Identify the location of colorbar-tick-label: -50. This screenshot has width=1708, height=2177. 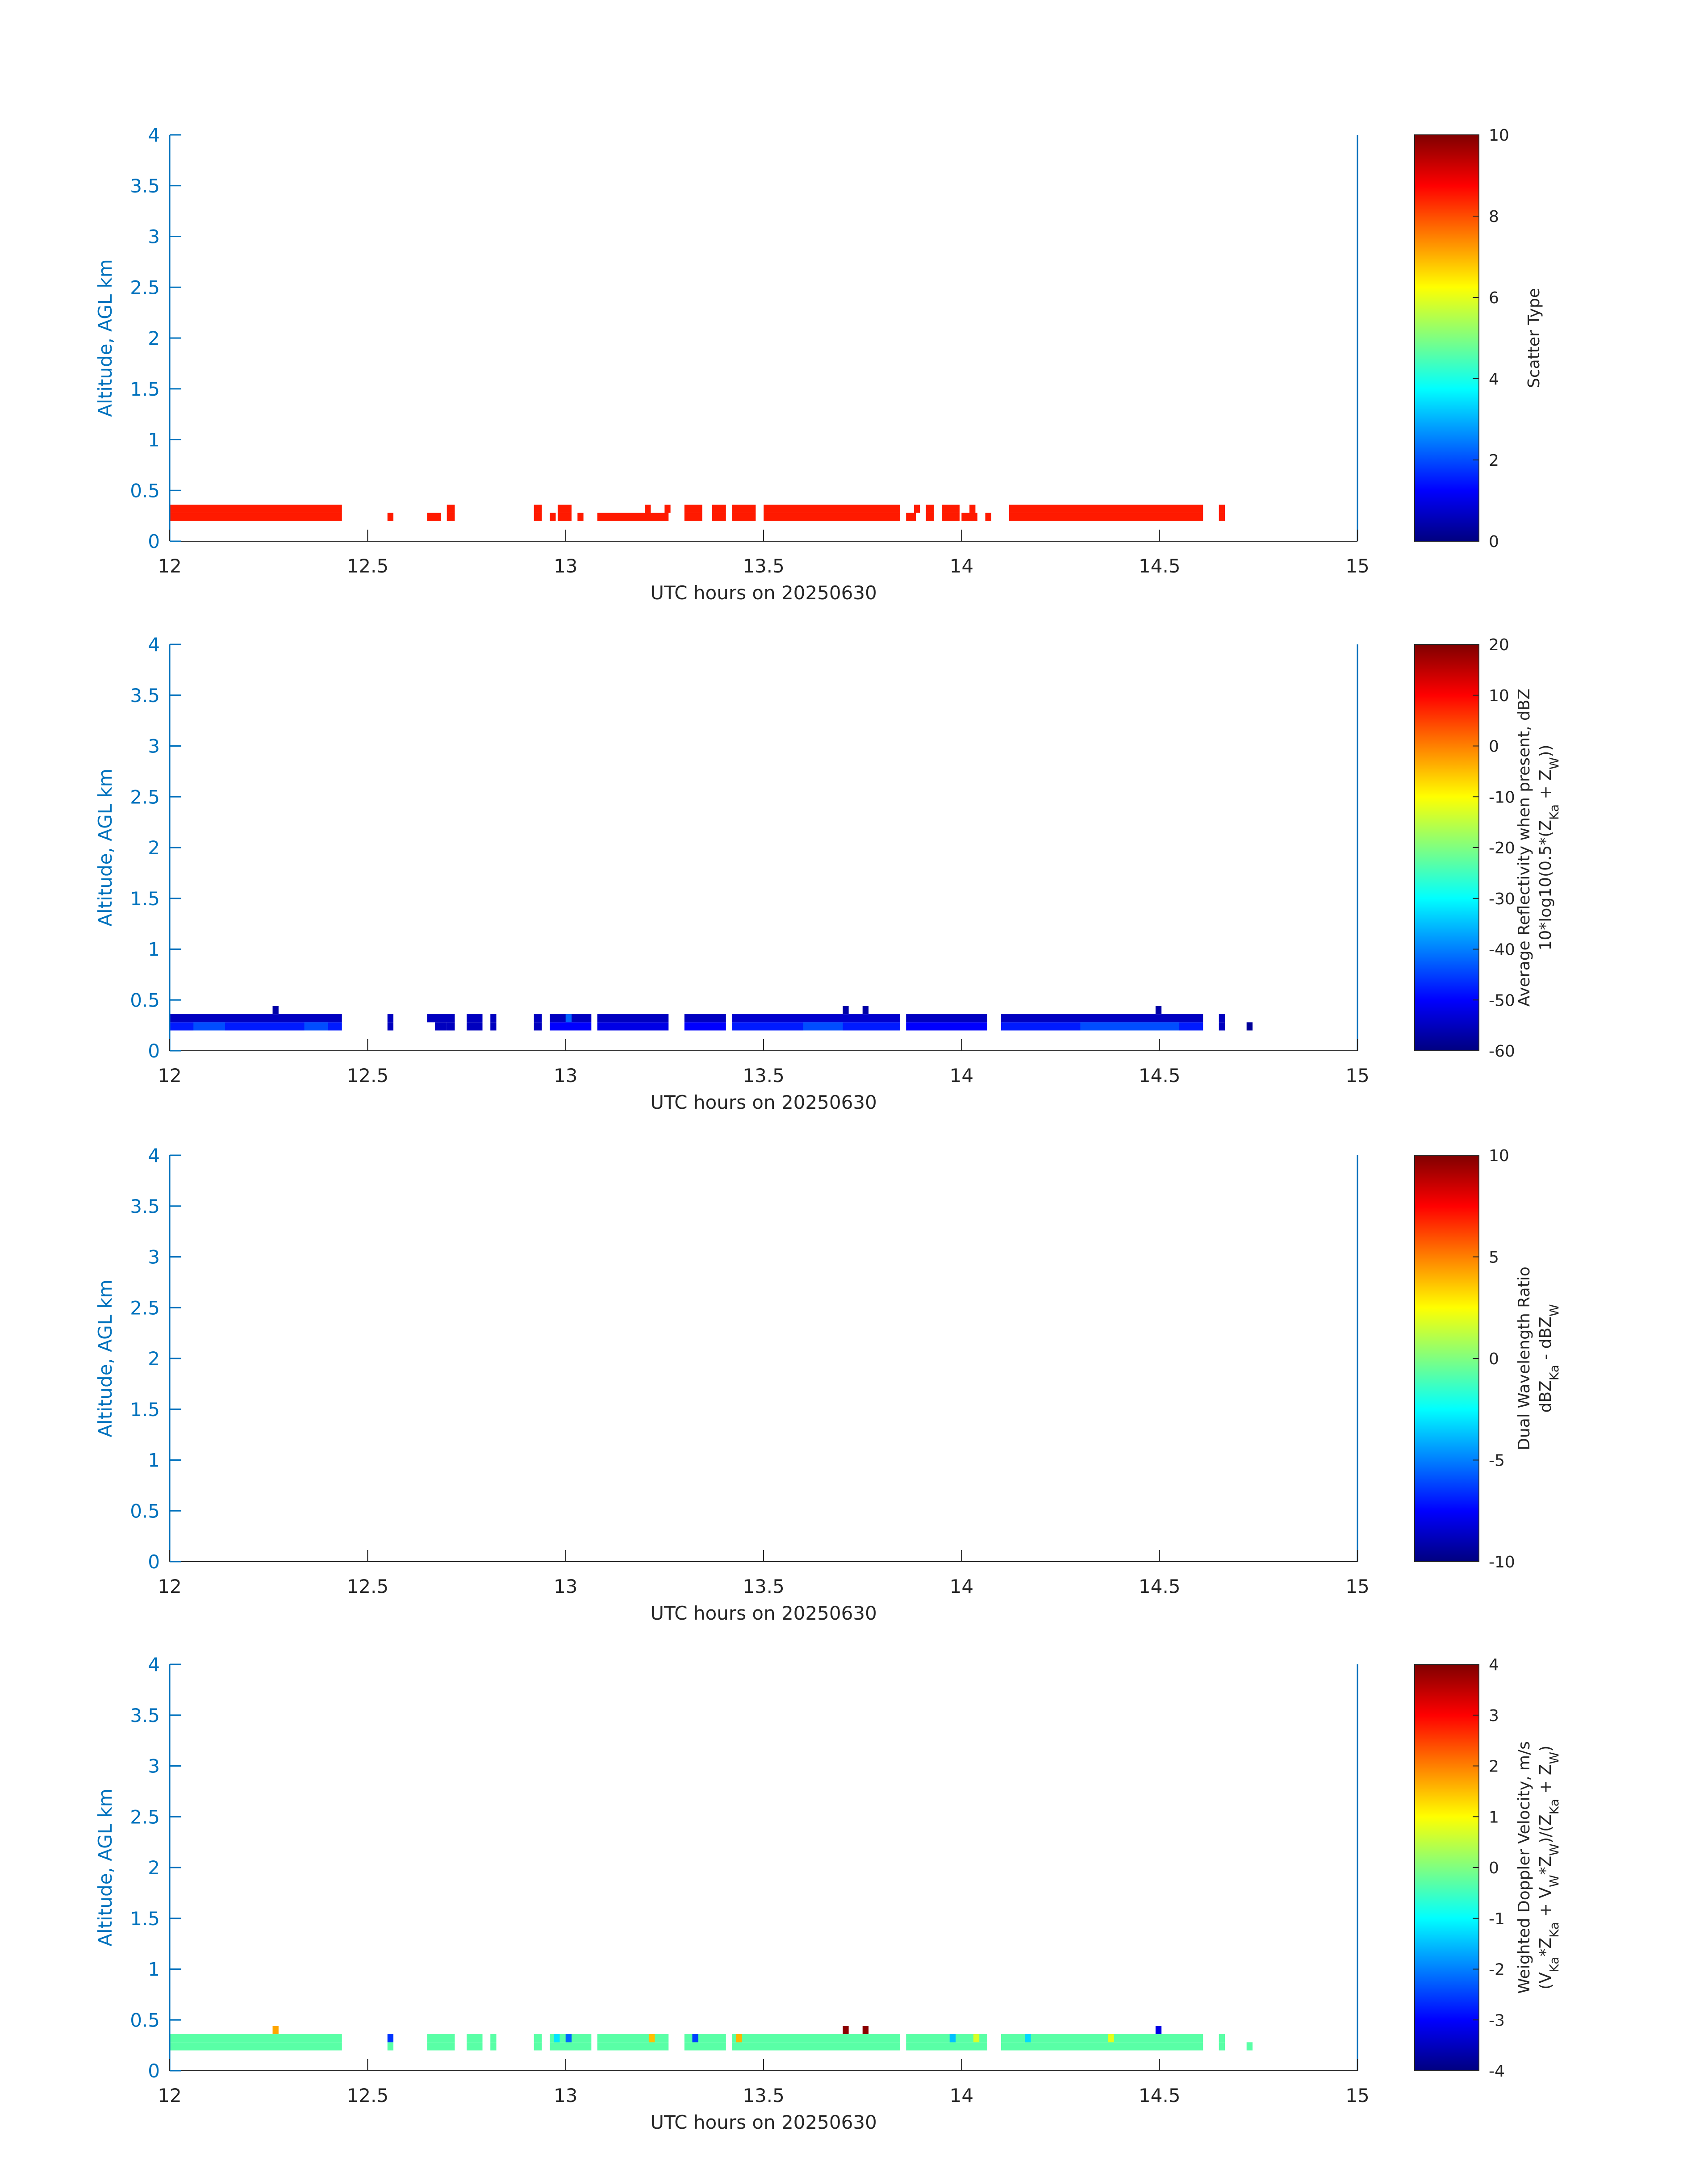
(1502, 1000).